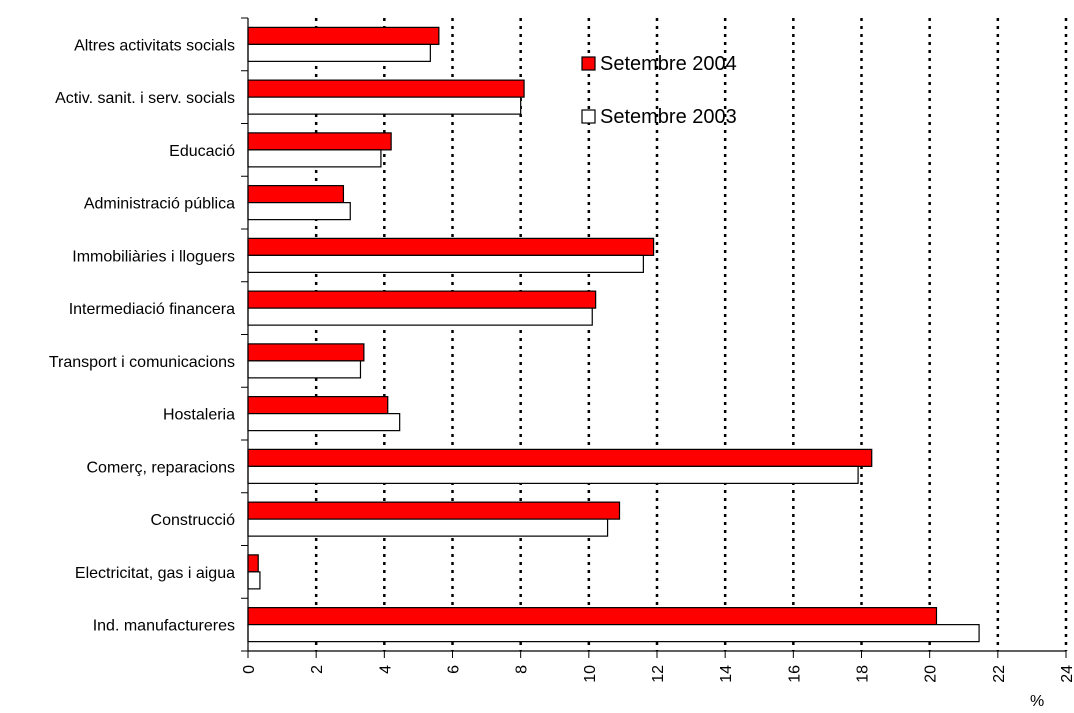 The height and width of the screenshot is (713, 1074). I want to click on category-label: Activ. sanit. i serv. socials, so click(145, 98).